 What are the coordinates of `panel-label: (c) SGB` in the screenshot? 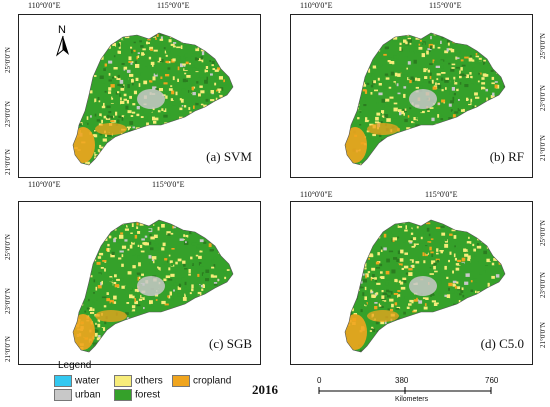 It's located at (230, 343).